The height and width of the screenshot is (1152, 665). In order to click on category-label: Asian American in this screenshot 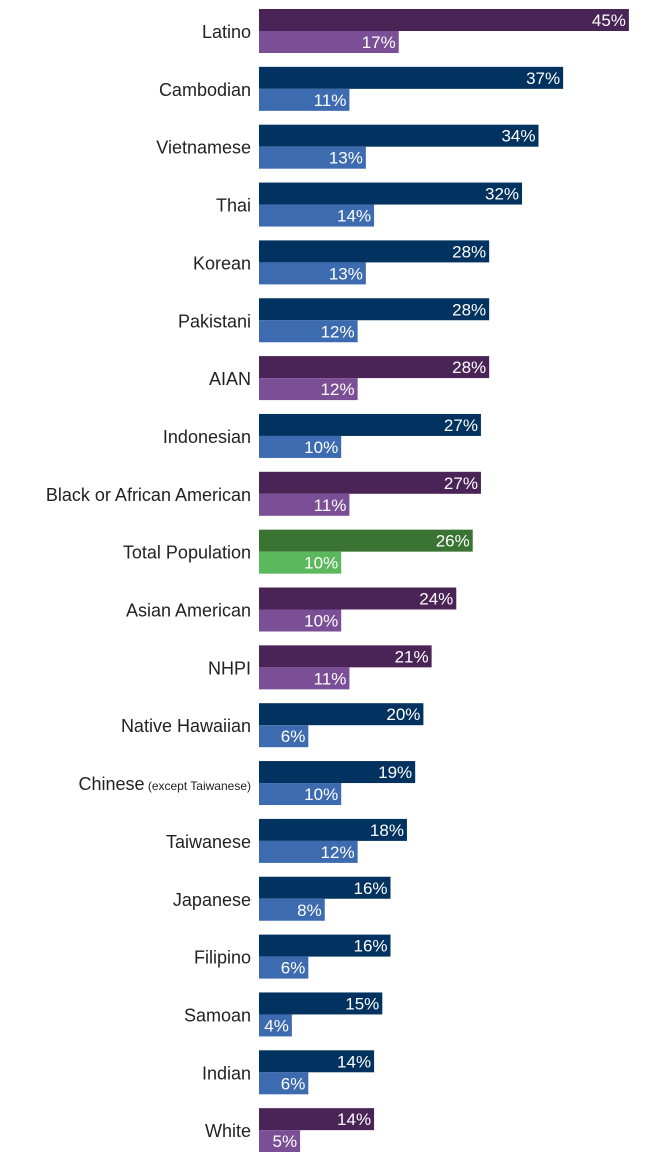, I will do `click(188, 611)`.